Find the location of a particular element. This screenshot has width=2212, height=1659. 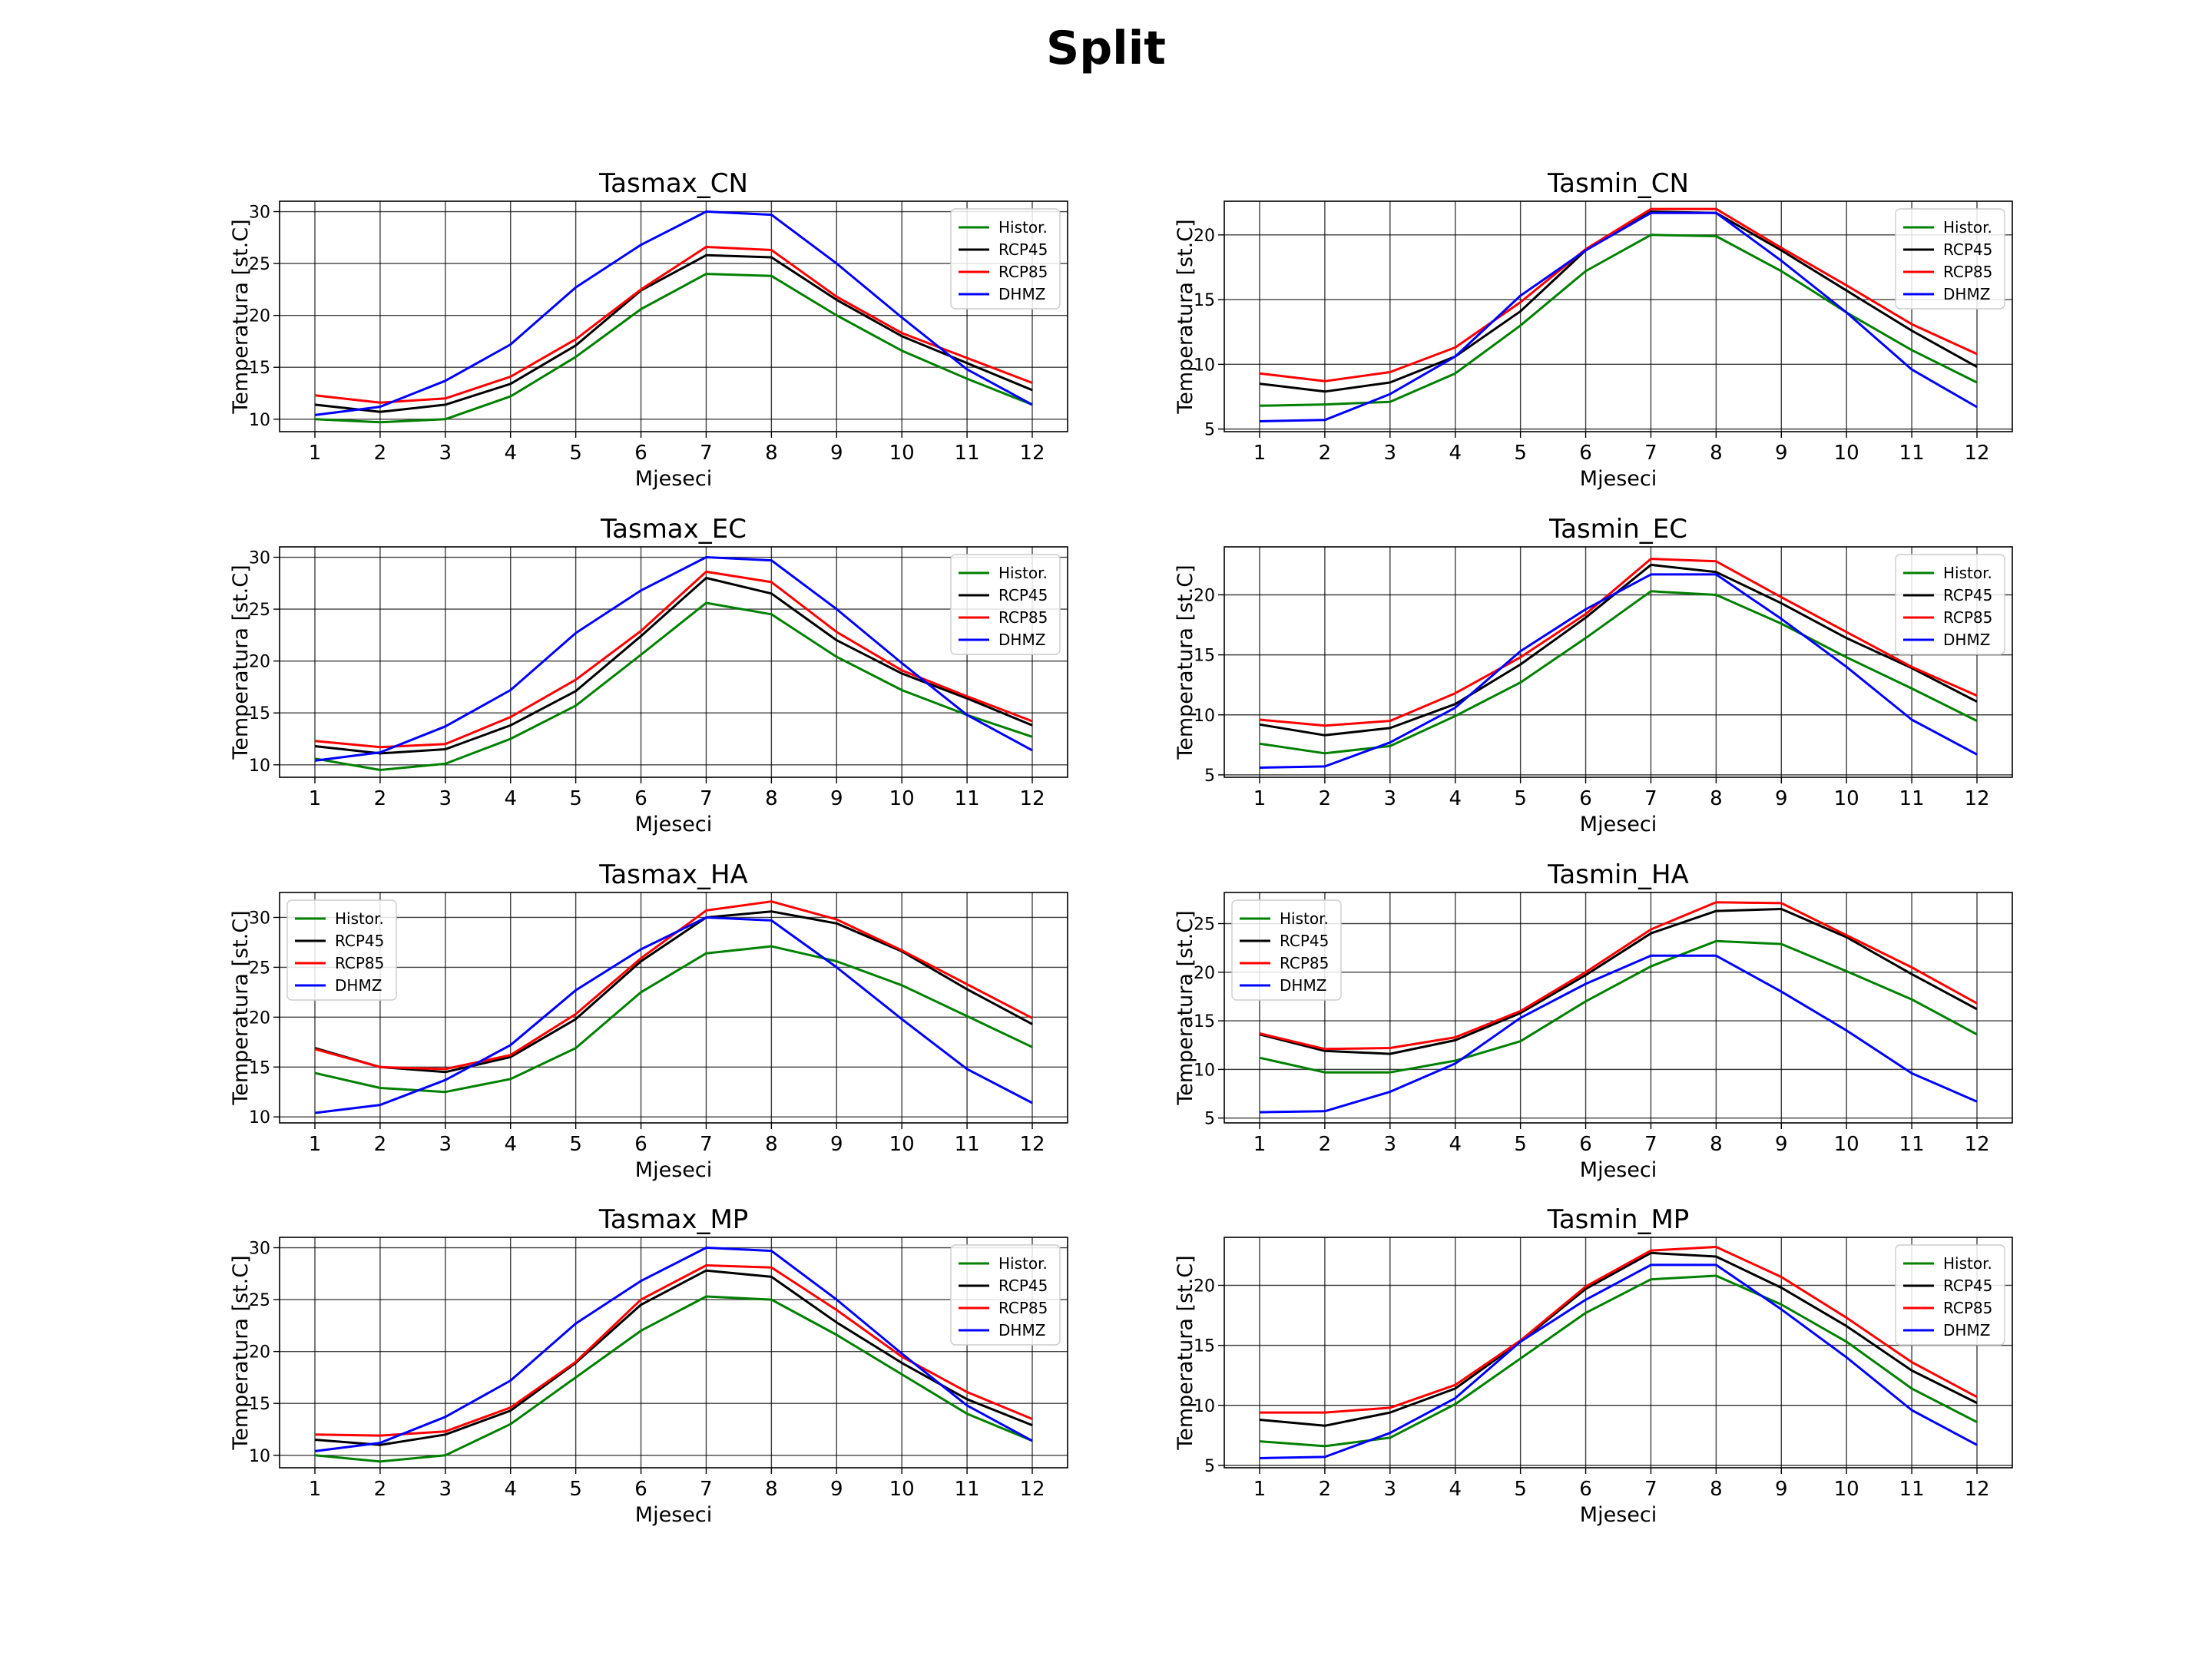

legend-label: DHMZ is located at coordinates (1303, 986).